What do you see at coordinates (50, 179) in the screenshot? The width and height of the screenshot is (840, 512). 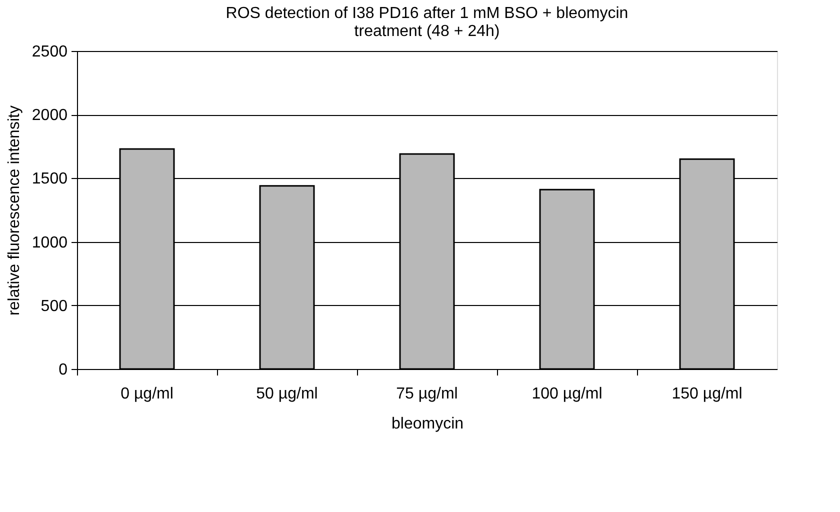 I see `y-tick-label: 1500` at bounding box center [50, 179].